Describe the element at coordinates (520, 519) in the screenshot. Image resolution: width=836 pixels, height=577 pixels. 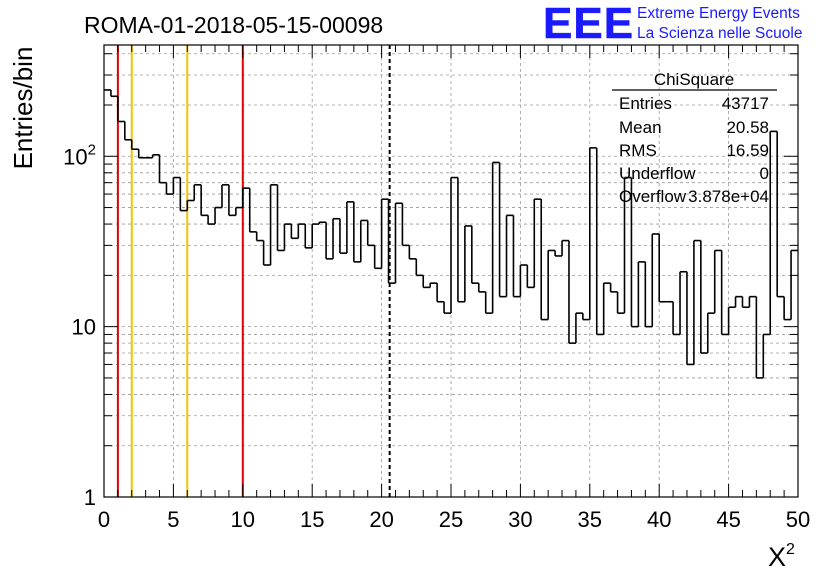
I see `x-tick-label: 30` at that location.